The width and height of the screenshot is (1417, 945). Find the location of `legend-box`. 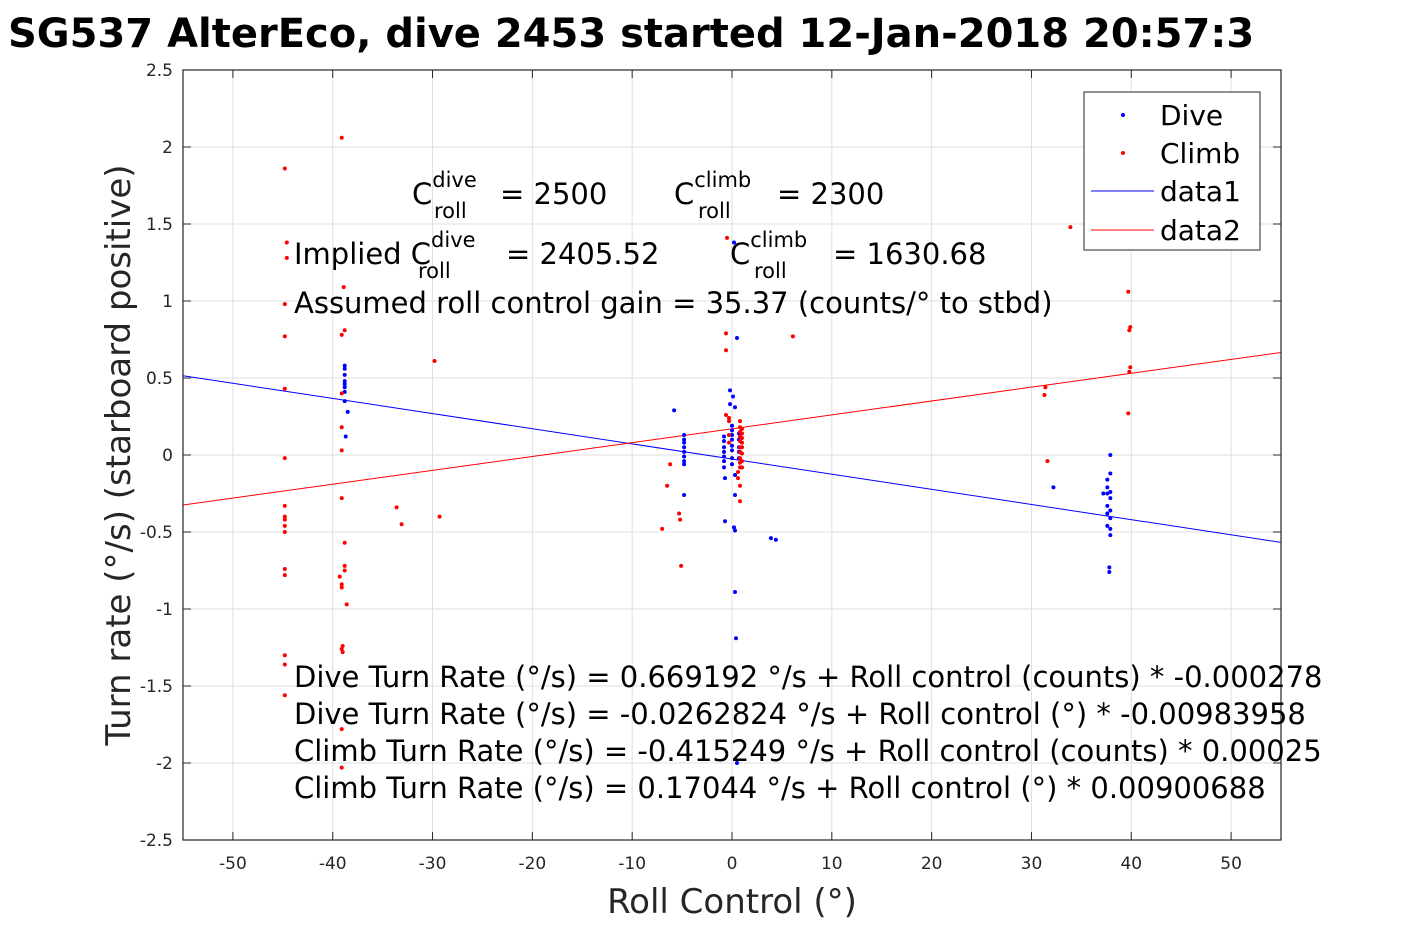

legend-box is located at coordinates (1172, 171).